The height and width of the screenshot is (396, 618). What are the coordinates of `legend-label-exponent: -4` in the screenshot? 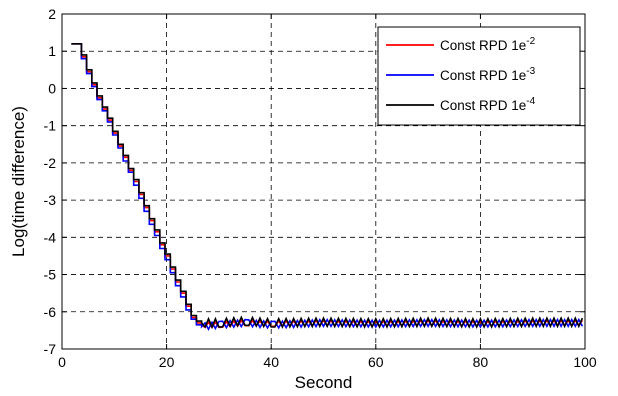 It's located at (530, 101).